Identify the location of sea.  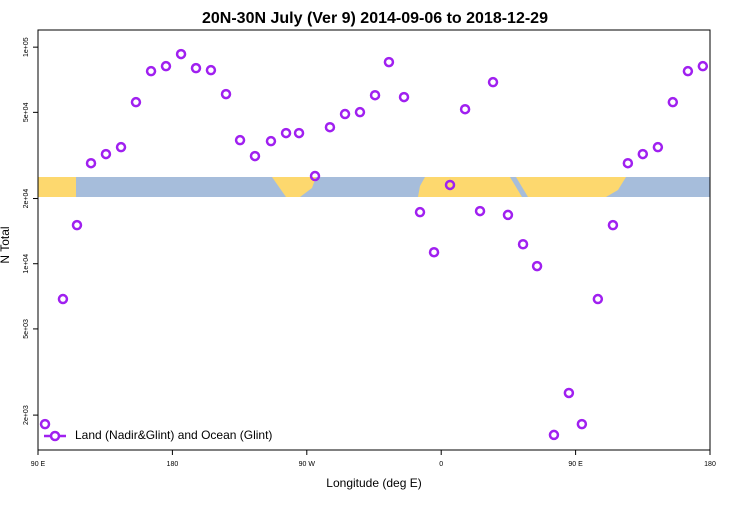
(519, 187).